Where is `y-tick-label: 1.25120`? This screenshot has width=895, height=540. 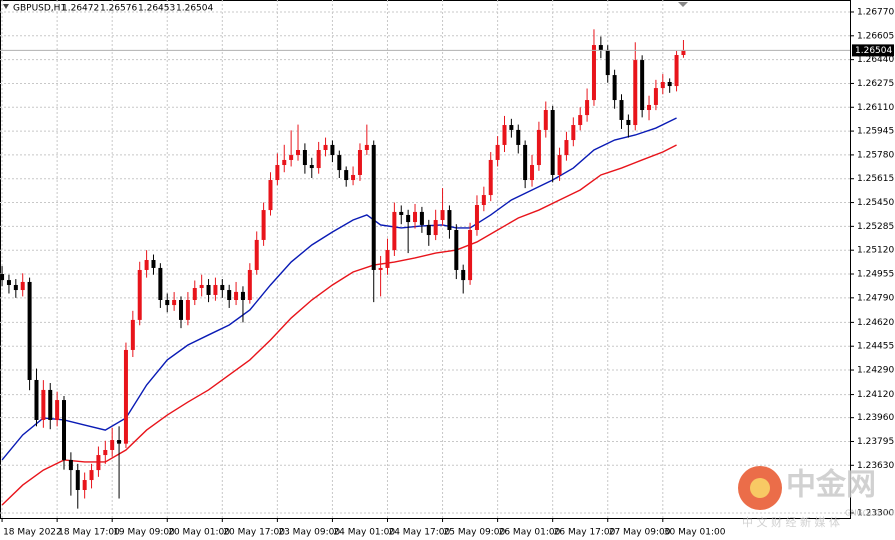 y-tick-label: 1.25120 is located at coordinates (875, 251).